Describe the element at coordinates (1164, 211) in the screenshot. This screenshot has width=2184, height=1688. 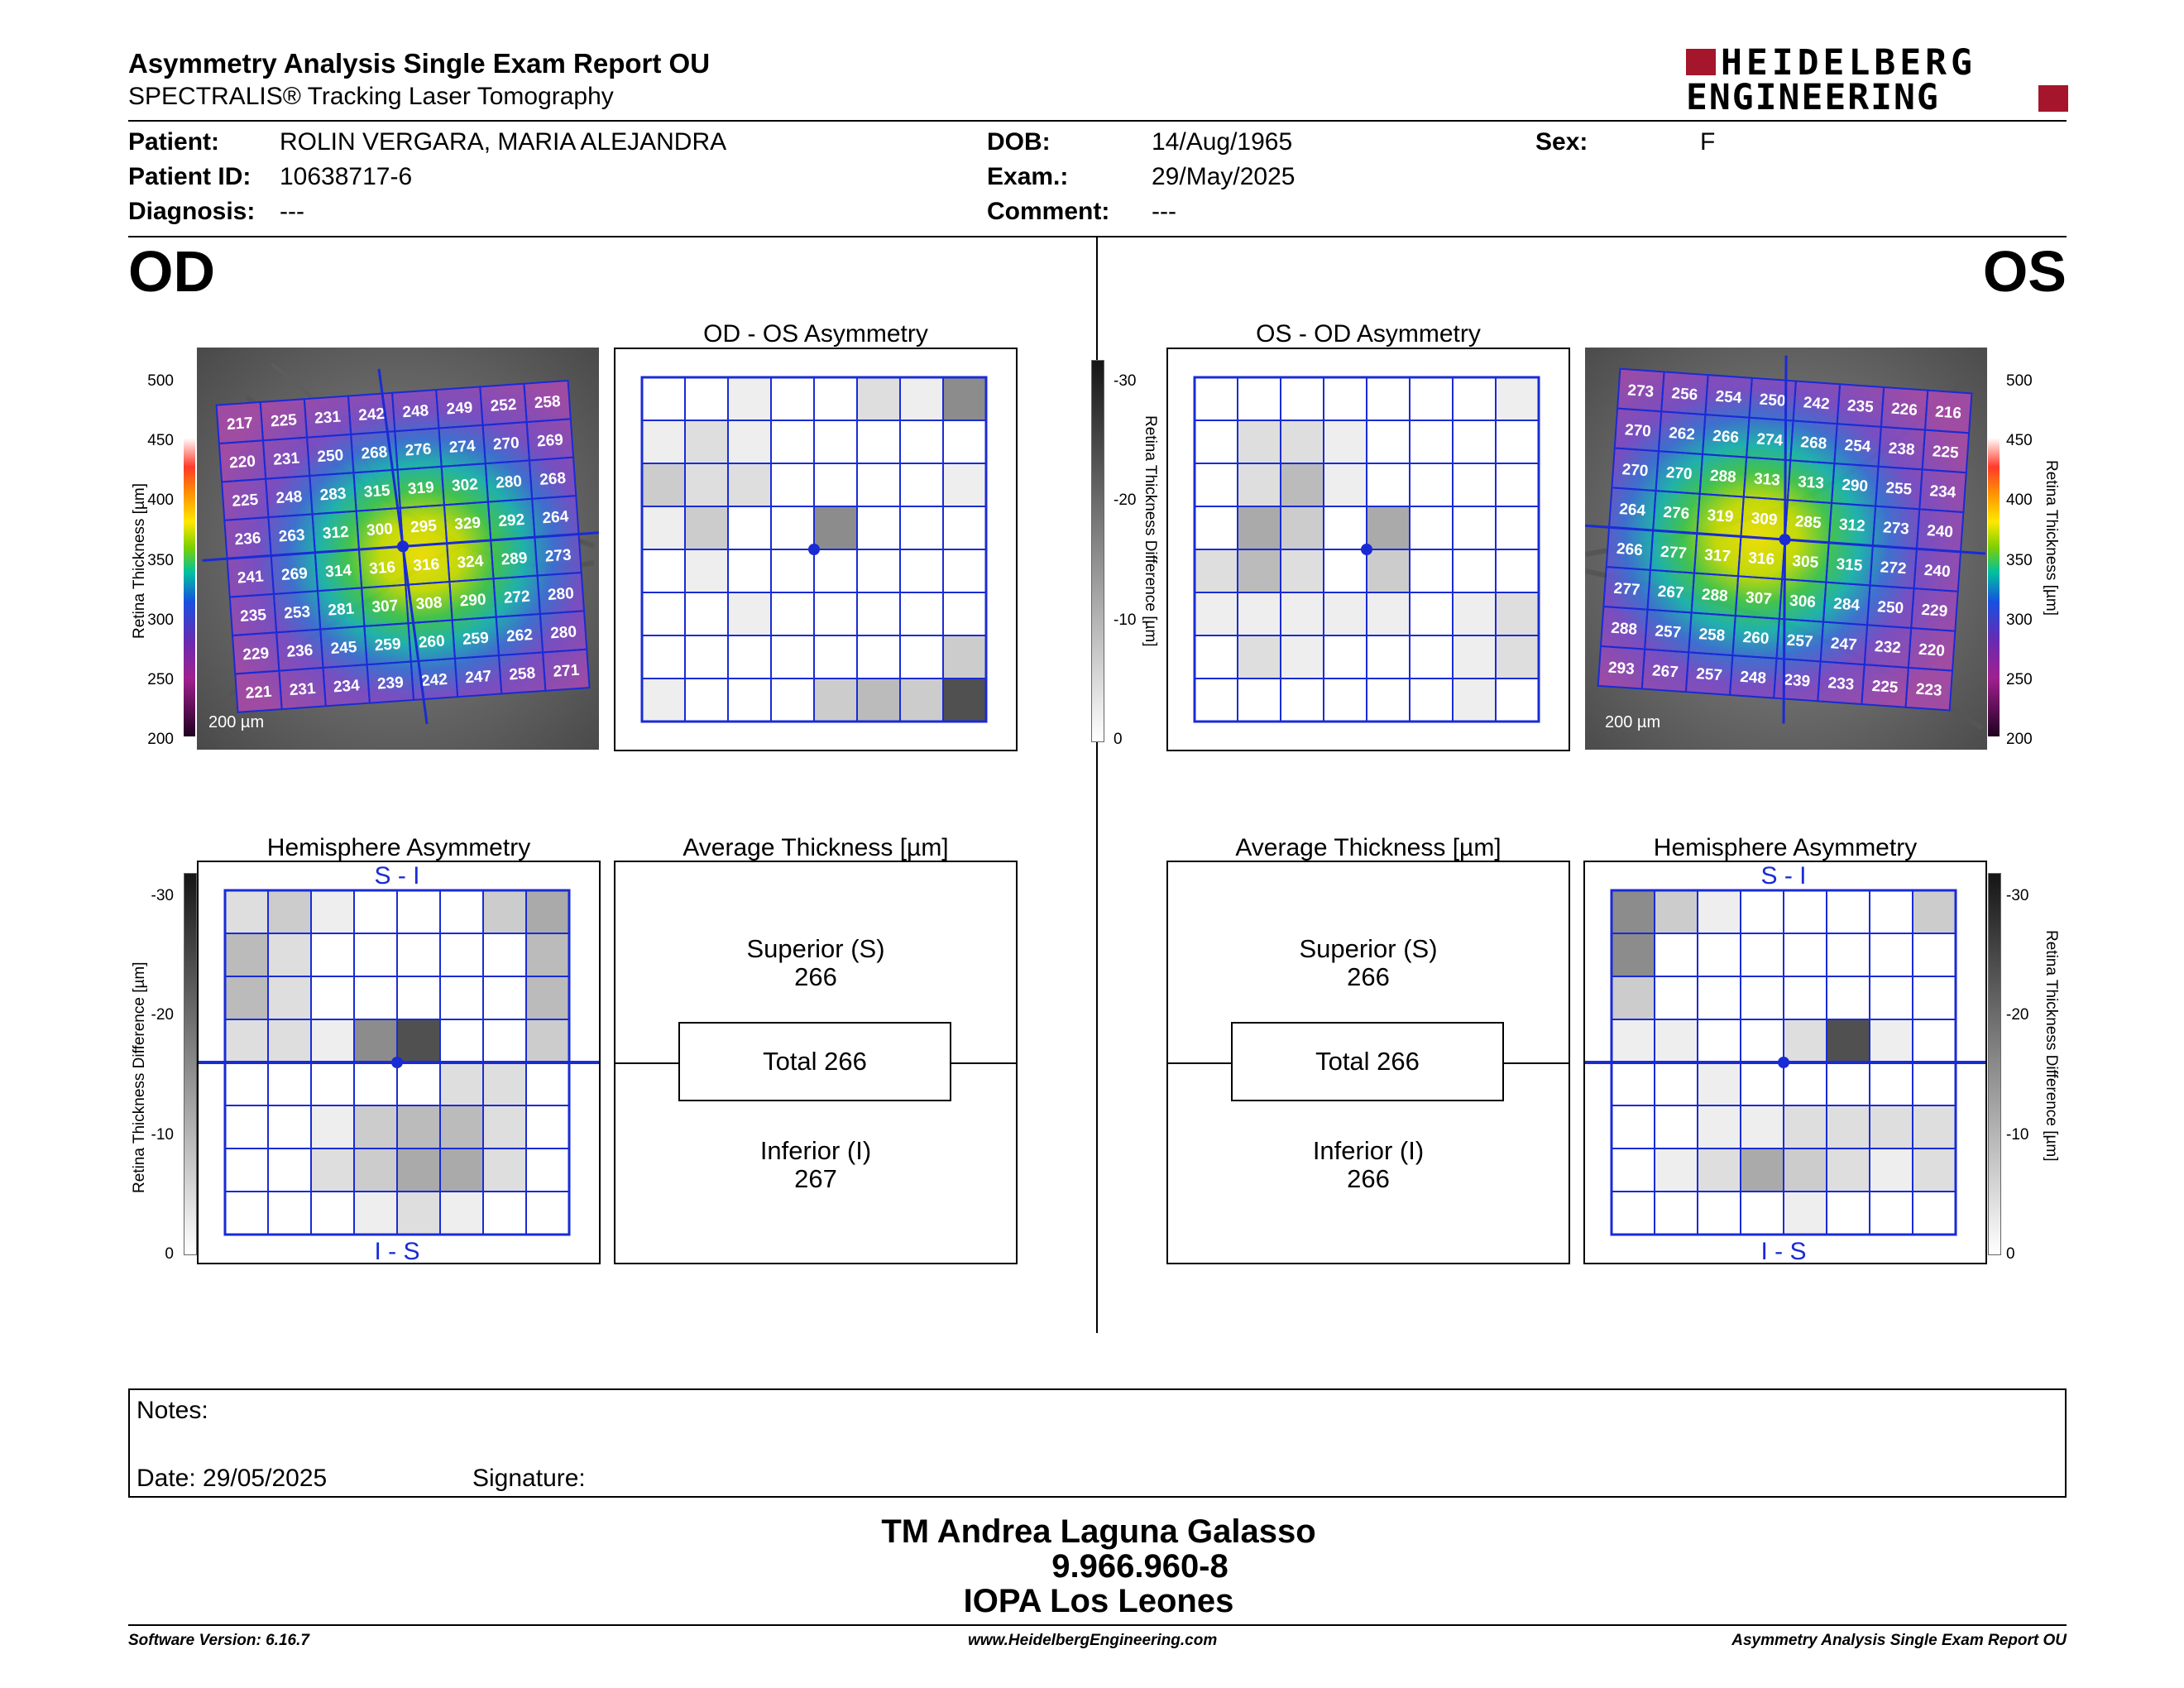
I see `comment: ---` at that location.